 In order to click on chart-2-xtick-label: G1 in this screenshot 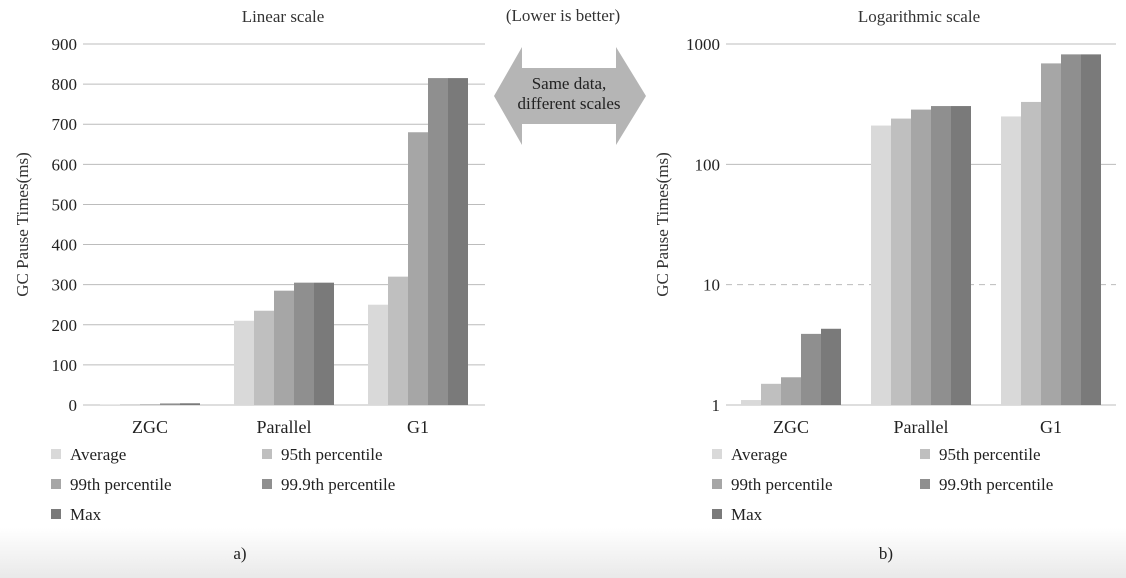, I will do `click(1051, 427)`.